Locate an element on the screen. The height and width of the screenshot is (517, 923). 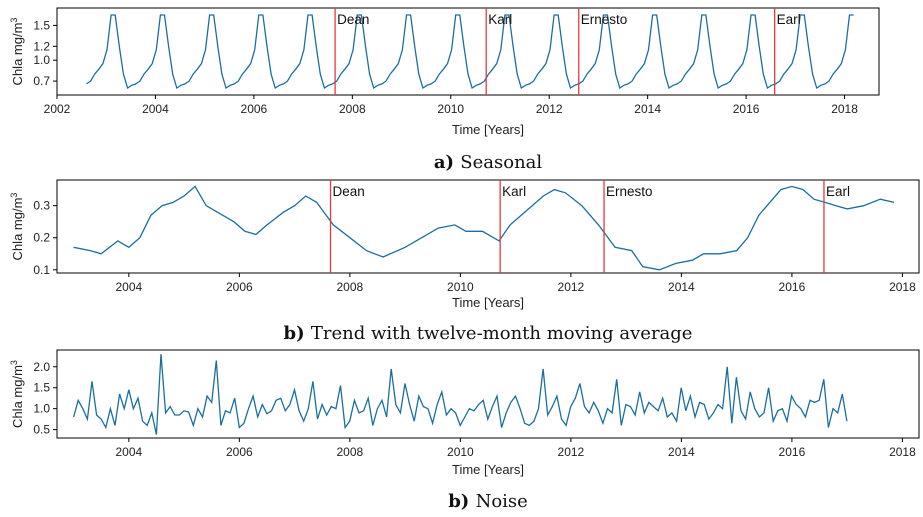
y-tick-label: 0.3 is located at coordinates (41, 206).